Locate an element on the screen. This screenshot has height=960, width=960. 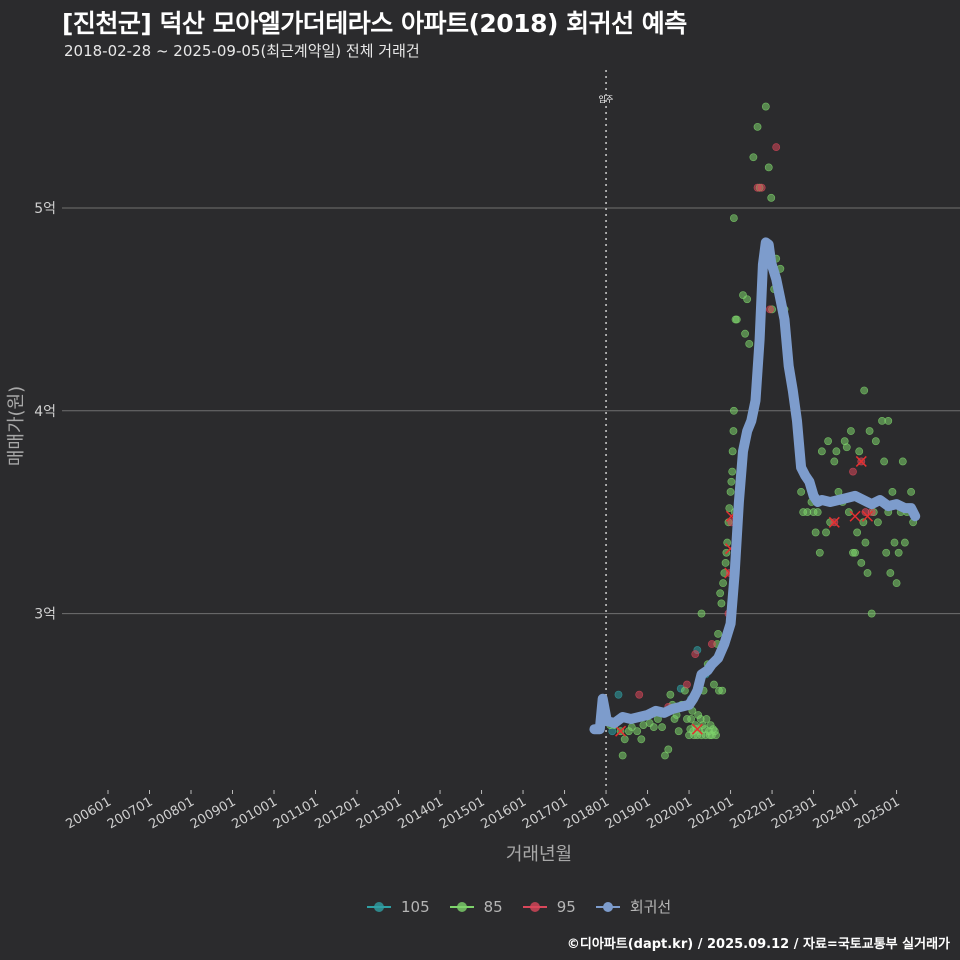
x-axis-label: 거래년월 is located at coordinates (539, 854).